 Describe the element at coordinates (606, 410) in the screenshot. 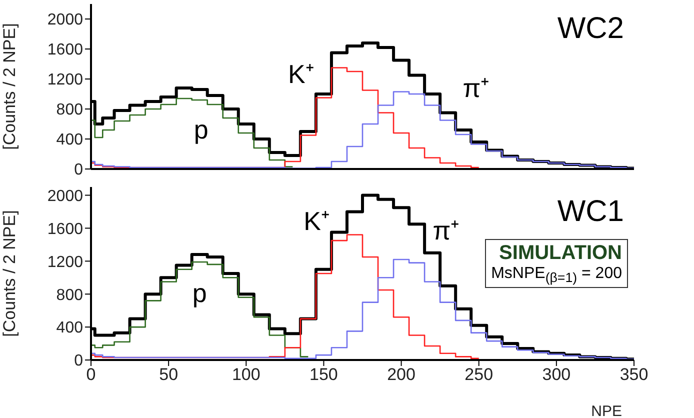

I see `x-axis-title: NPE` at that location.